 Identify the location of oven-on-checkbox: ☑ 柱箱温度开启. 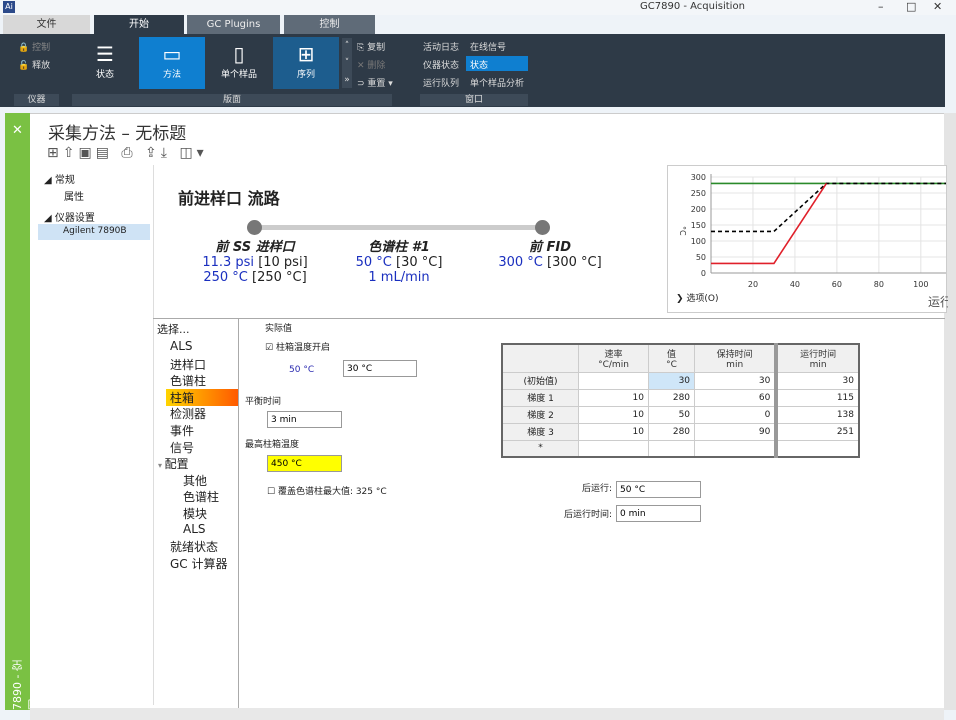
(297, 348).